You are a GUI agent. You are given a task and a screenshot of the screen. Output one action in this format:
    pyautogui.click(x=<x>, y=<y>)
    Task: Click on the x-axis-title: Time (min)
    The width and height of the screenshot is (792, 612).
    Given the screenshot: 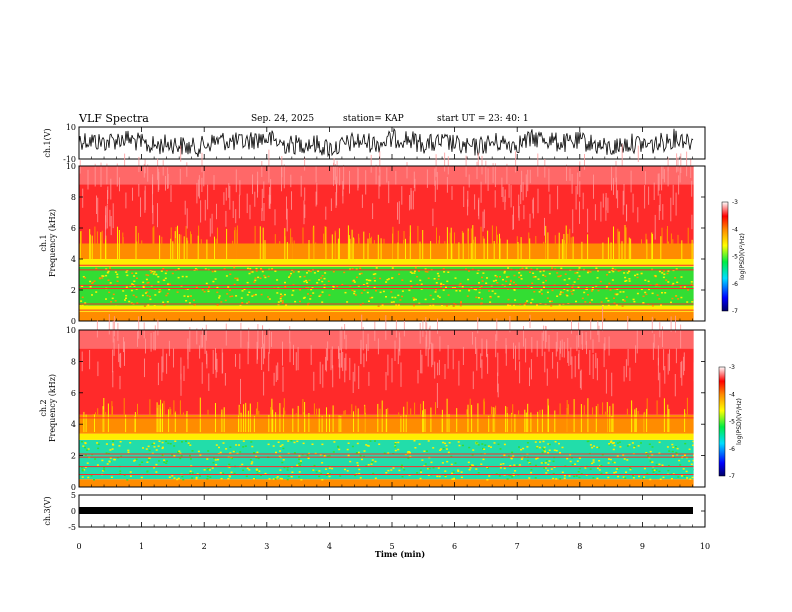 What is the action you would take?
    pyautogui.click(x=400, y=554)
    